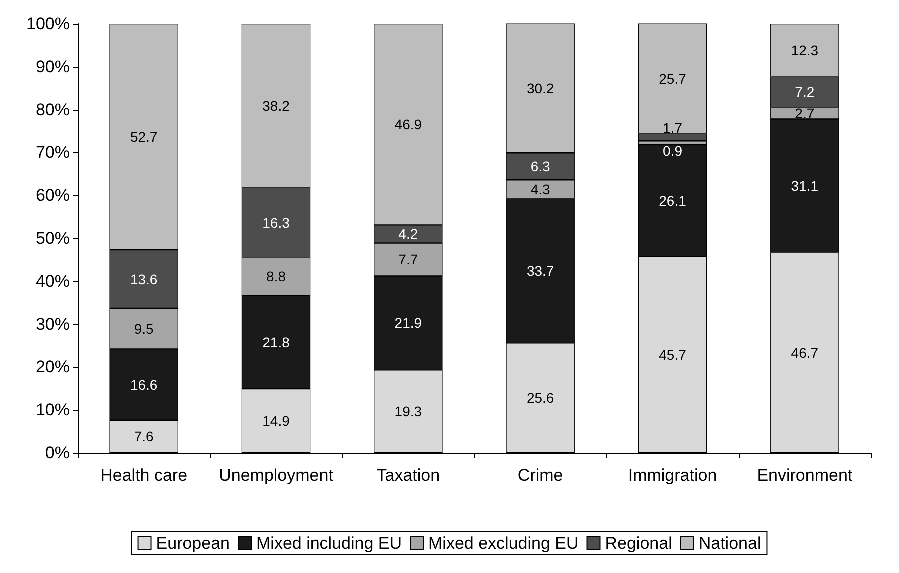 This screenshot has width=899, height=573. I want to click on data-label: 16.3, so click(276, 222).